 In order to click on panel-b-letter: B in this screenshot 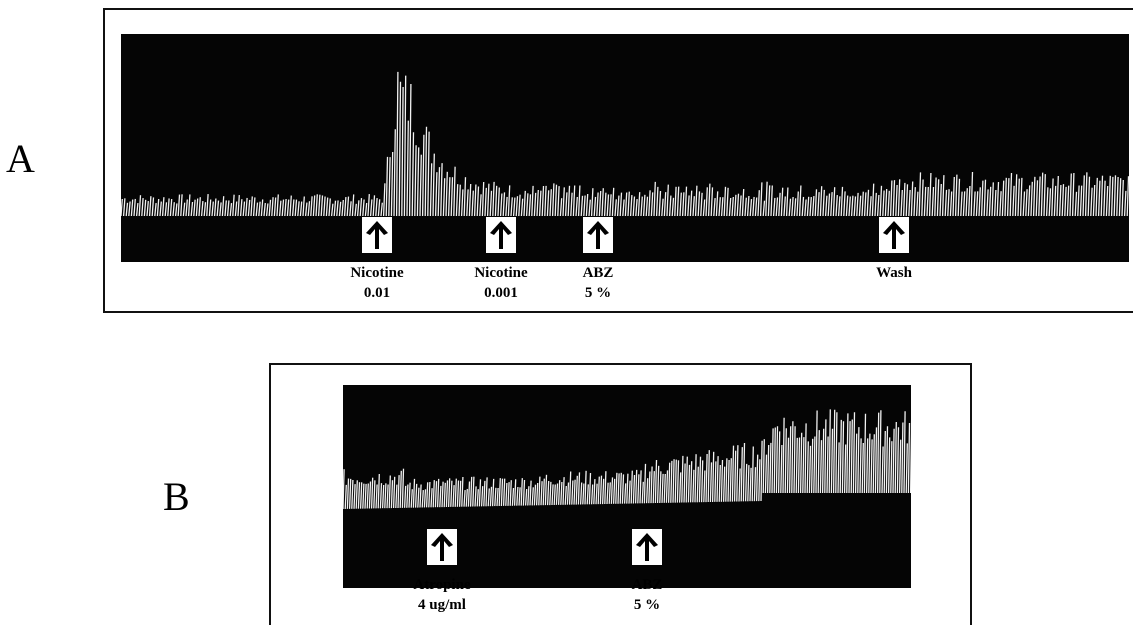, I will do `click(176, 496)`.